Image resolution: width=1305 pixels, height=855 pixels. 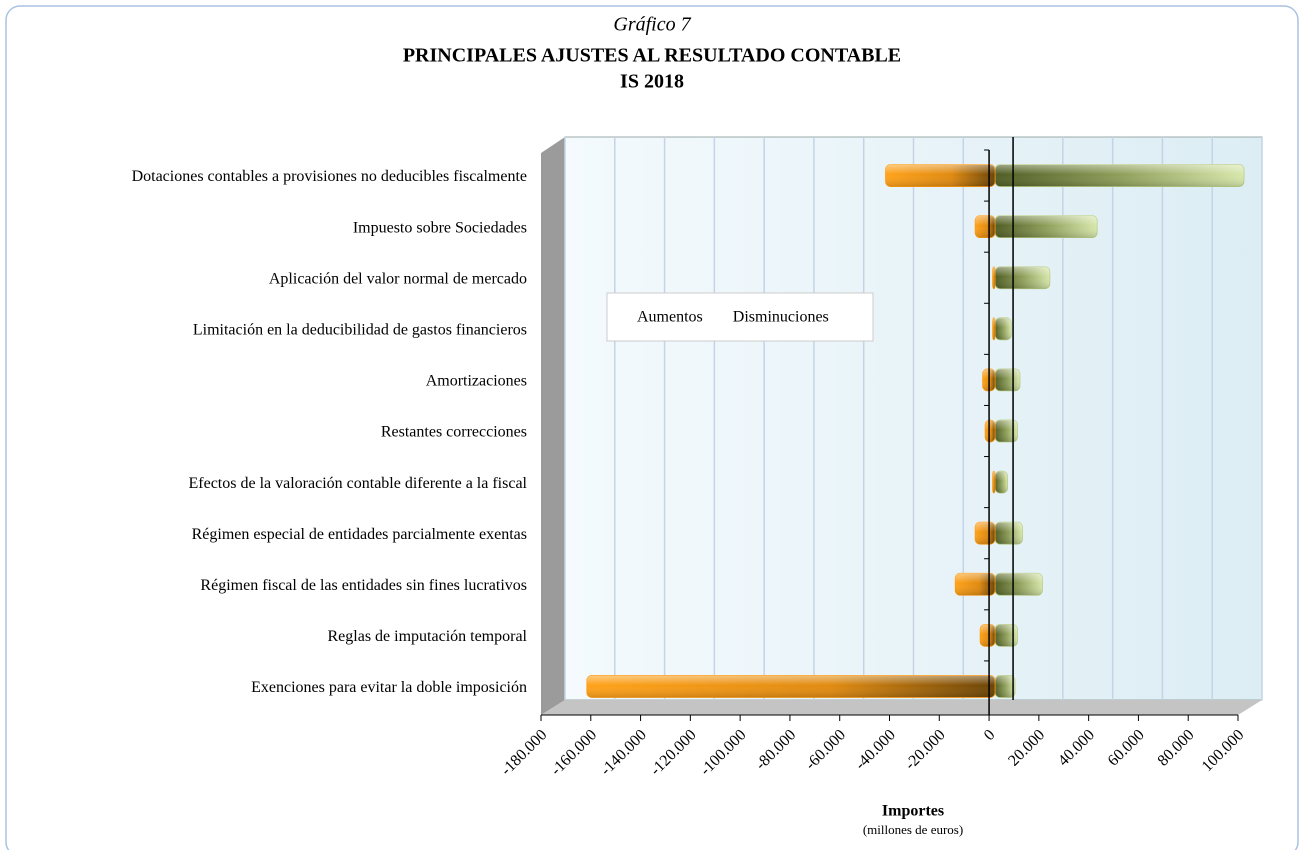 What do you see at coordinates (553, 426) in the screenshot?
I see `left-wall` at bounding box center [553, 426].